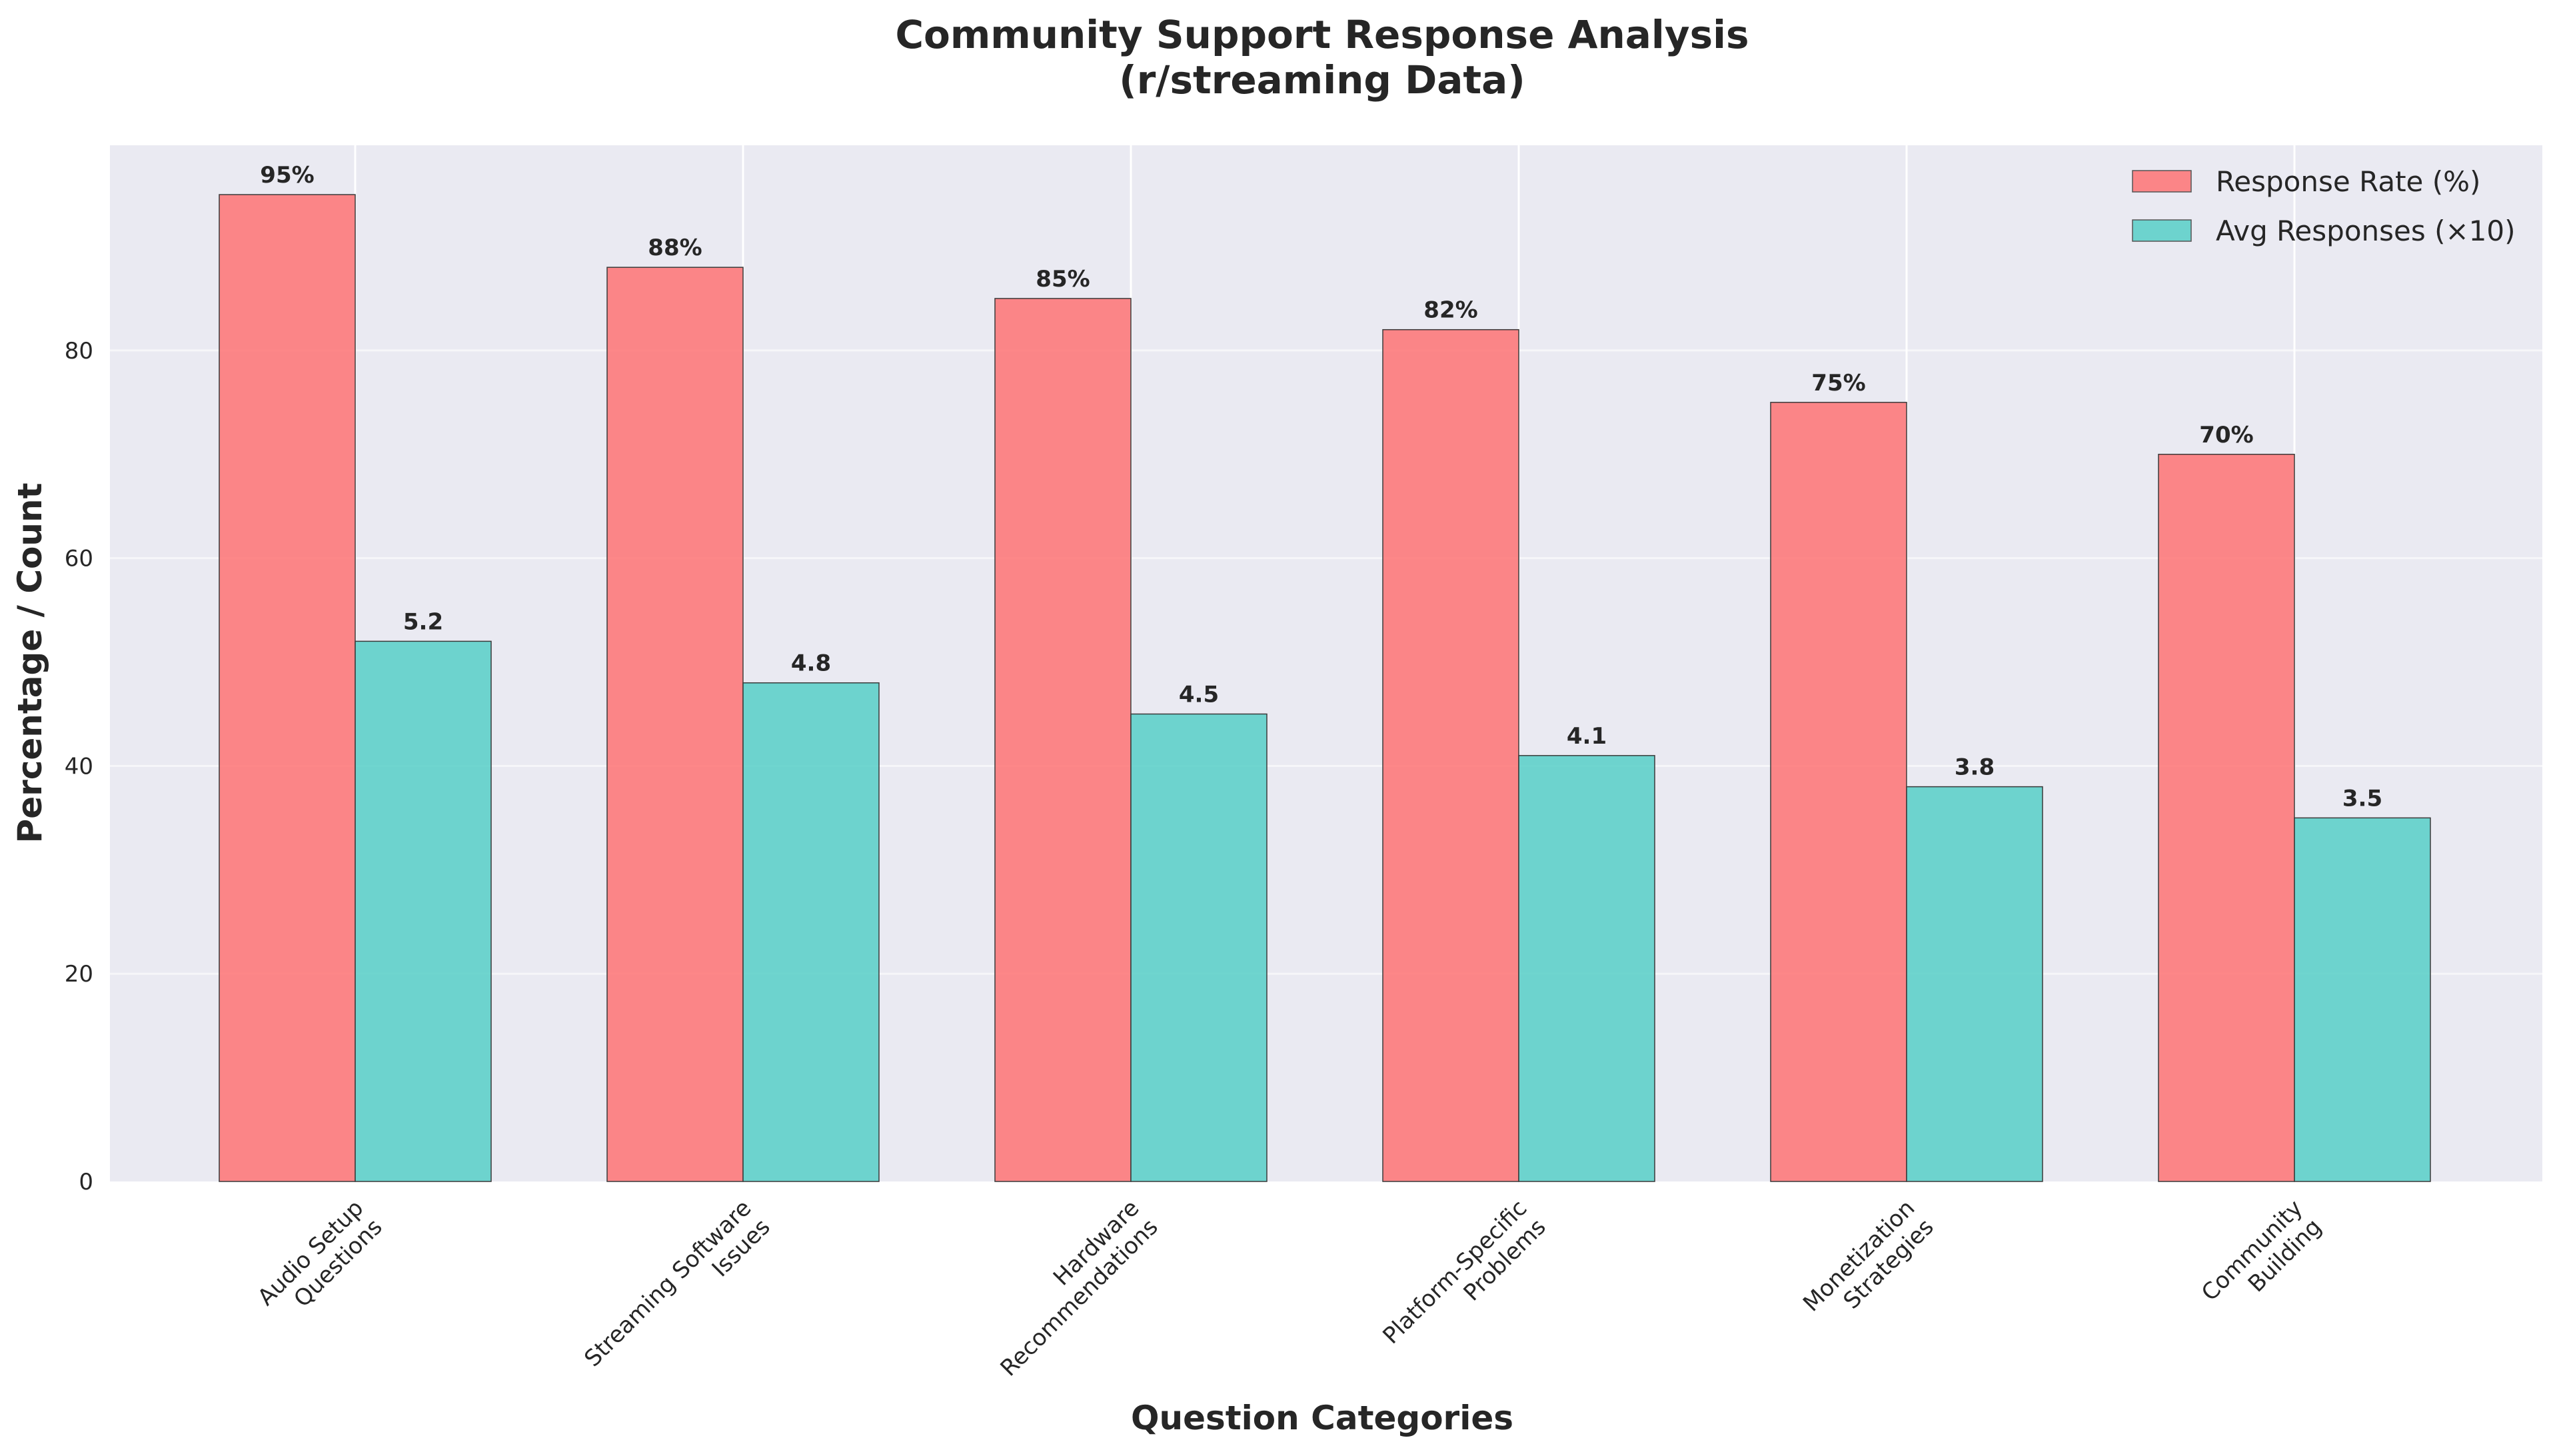  I want to click on y-tick-label: 0, so click(86, 1182).